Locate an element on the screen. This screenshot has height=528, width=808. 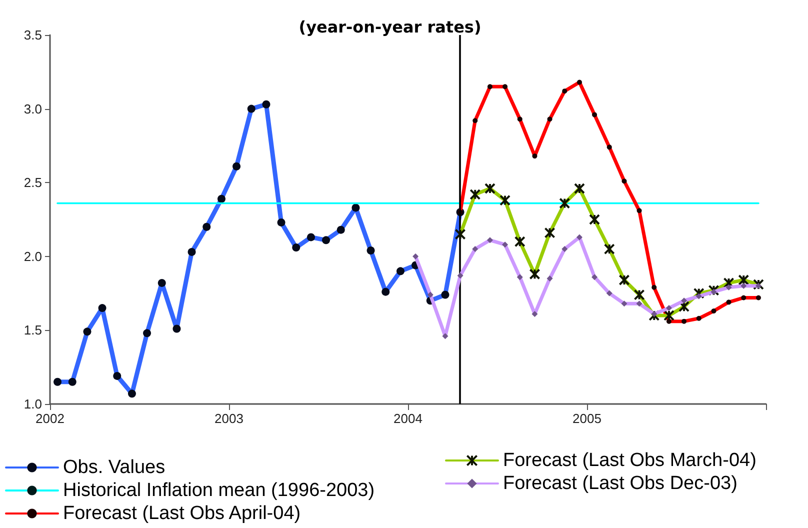
legend-label: Historical Inflation mean (1996-2003) is located at coordinates (219, 490).